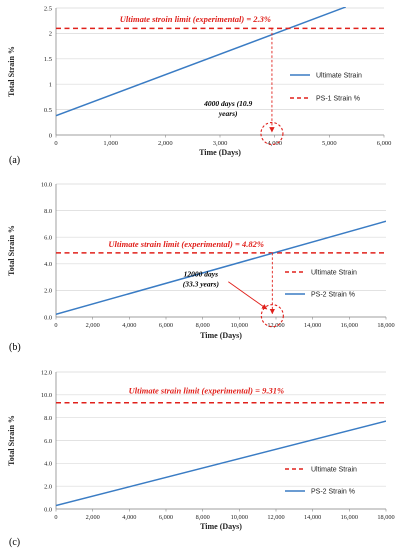 This screenshot has height=550, width=405. Describe the element at coordinates (227, 103) in the screenshot. I see `annotation-text: 4000 days (10.9` at that location.